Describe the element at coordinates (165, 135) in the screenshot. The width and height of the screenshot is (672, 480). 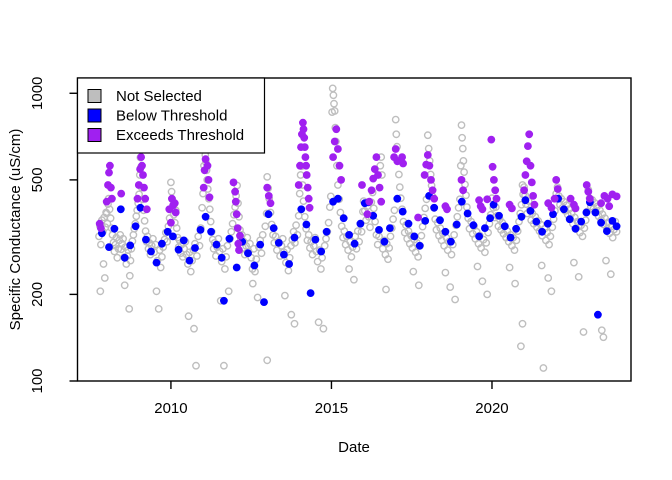
I see `legend-entry-exceeds-threshold: Exceeds Threshold` at that location.